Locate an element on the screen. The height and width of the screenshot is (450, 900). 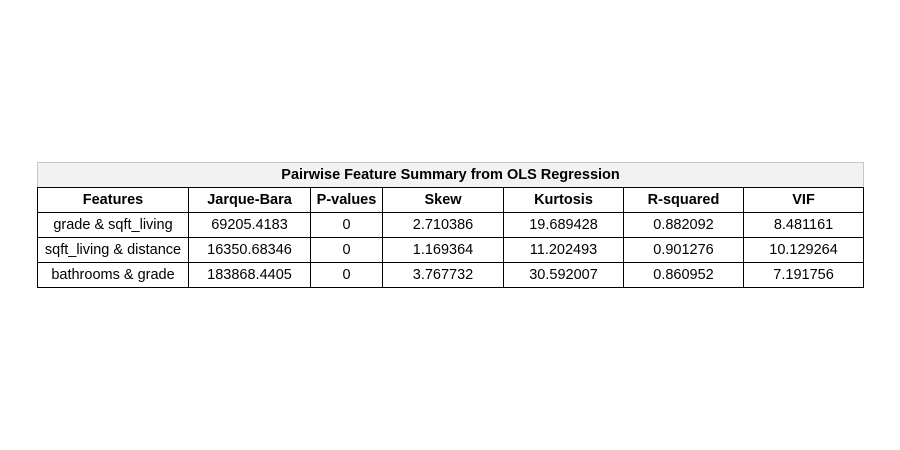
cell-kurtosis: 11.202493 is located at coordinates (563, 250).